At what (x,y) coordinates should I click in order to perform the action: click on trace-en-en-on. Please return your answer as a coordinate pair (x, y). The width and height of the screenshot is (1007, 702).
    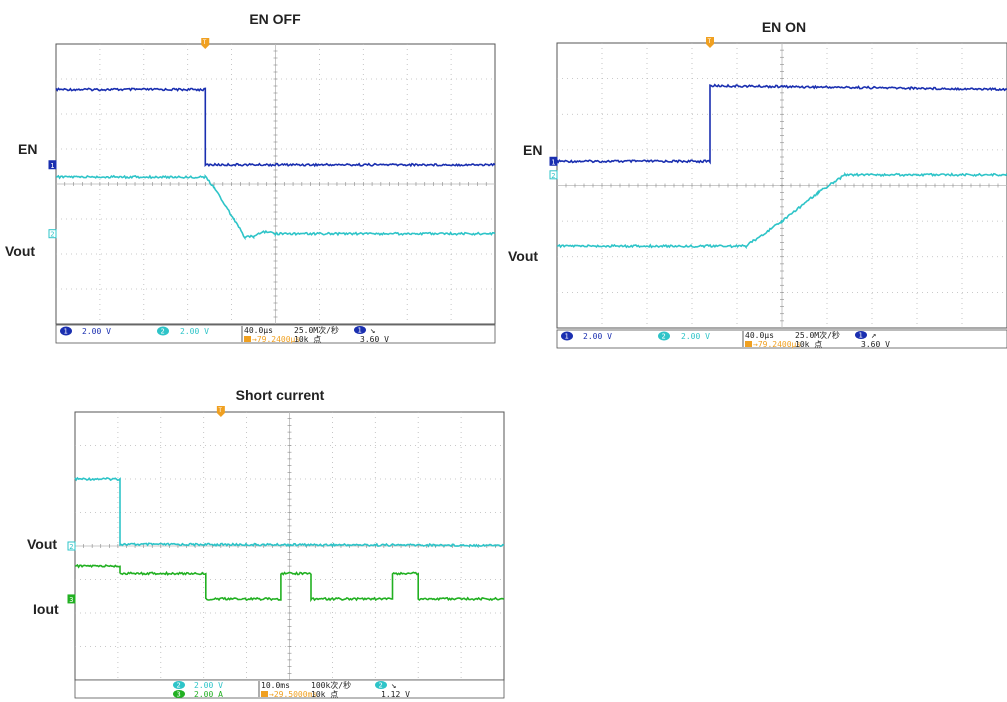
    Looking at the image, I should click on (781, 124).